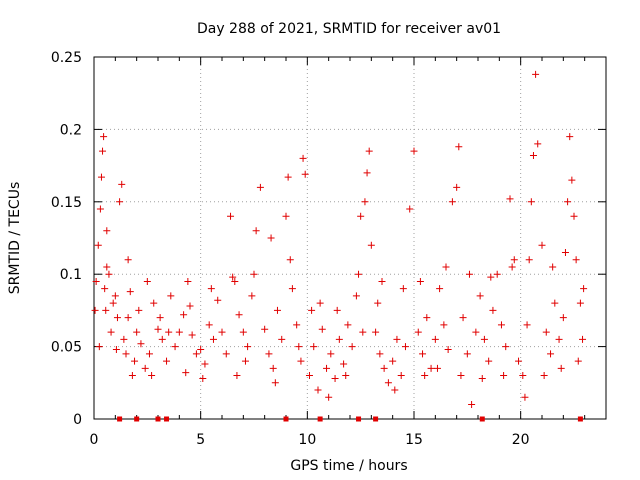  Describe the element at coordinates (307, 440) in the screenshot. I see `x-tick-label: 10` at that location.